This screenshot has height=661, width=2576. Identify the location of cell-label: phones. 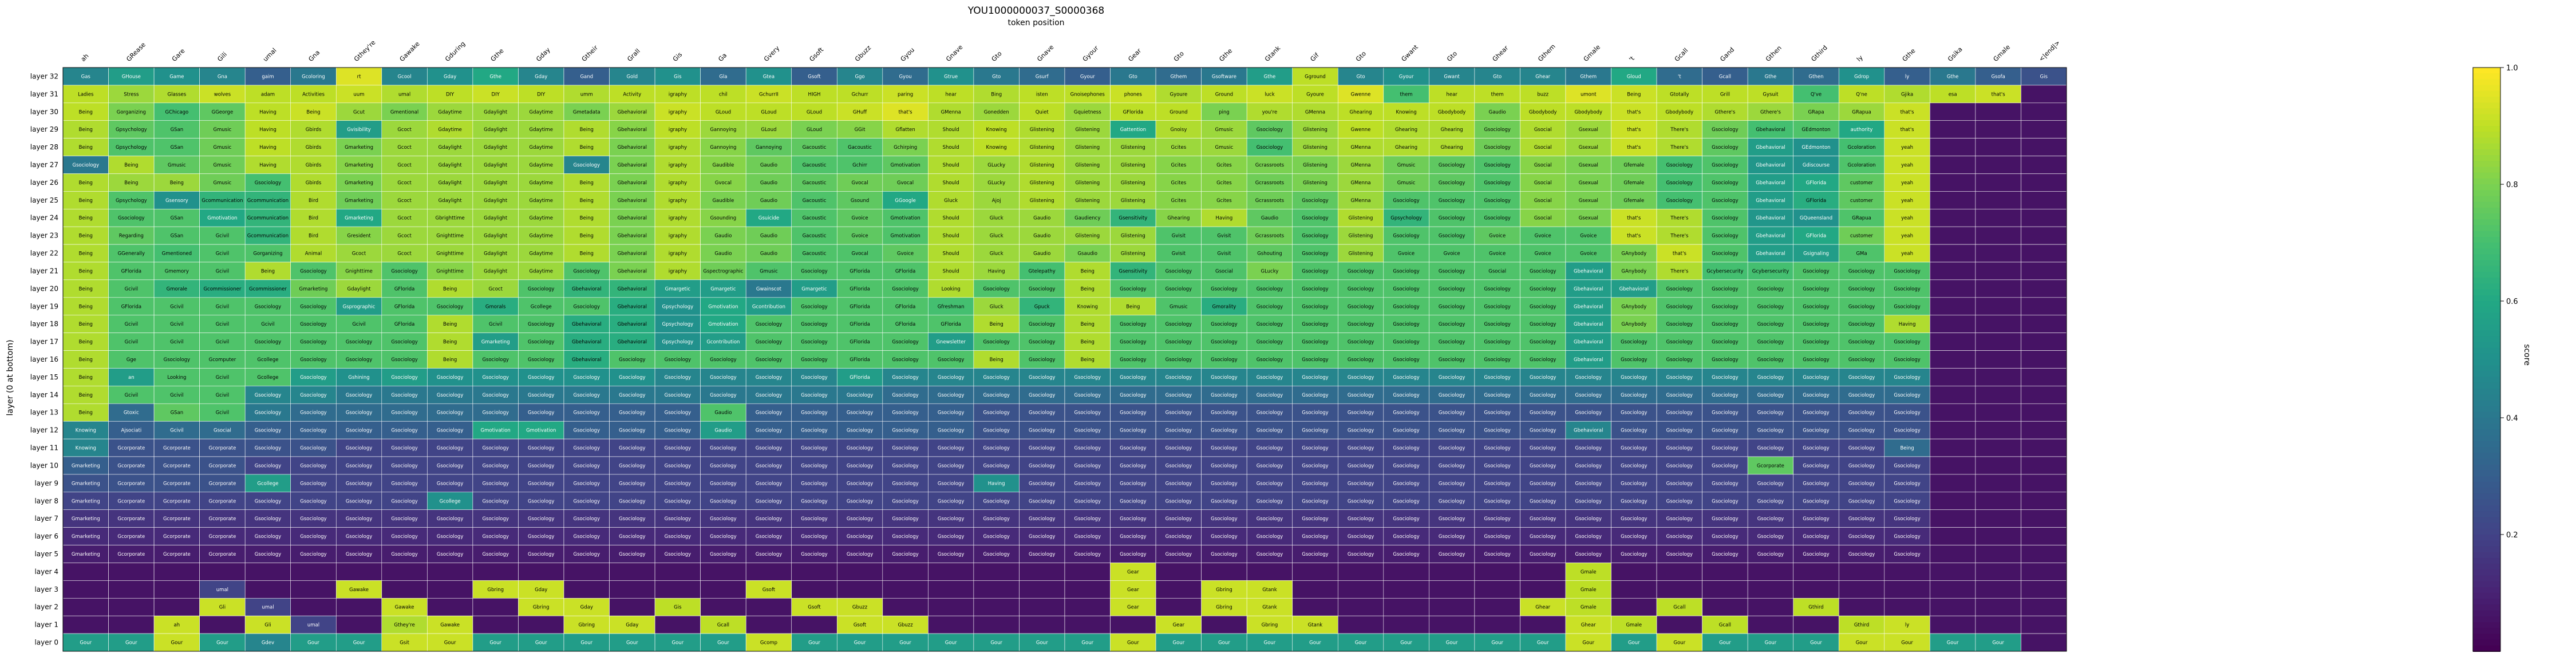
(1133, 94).